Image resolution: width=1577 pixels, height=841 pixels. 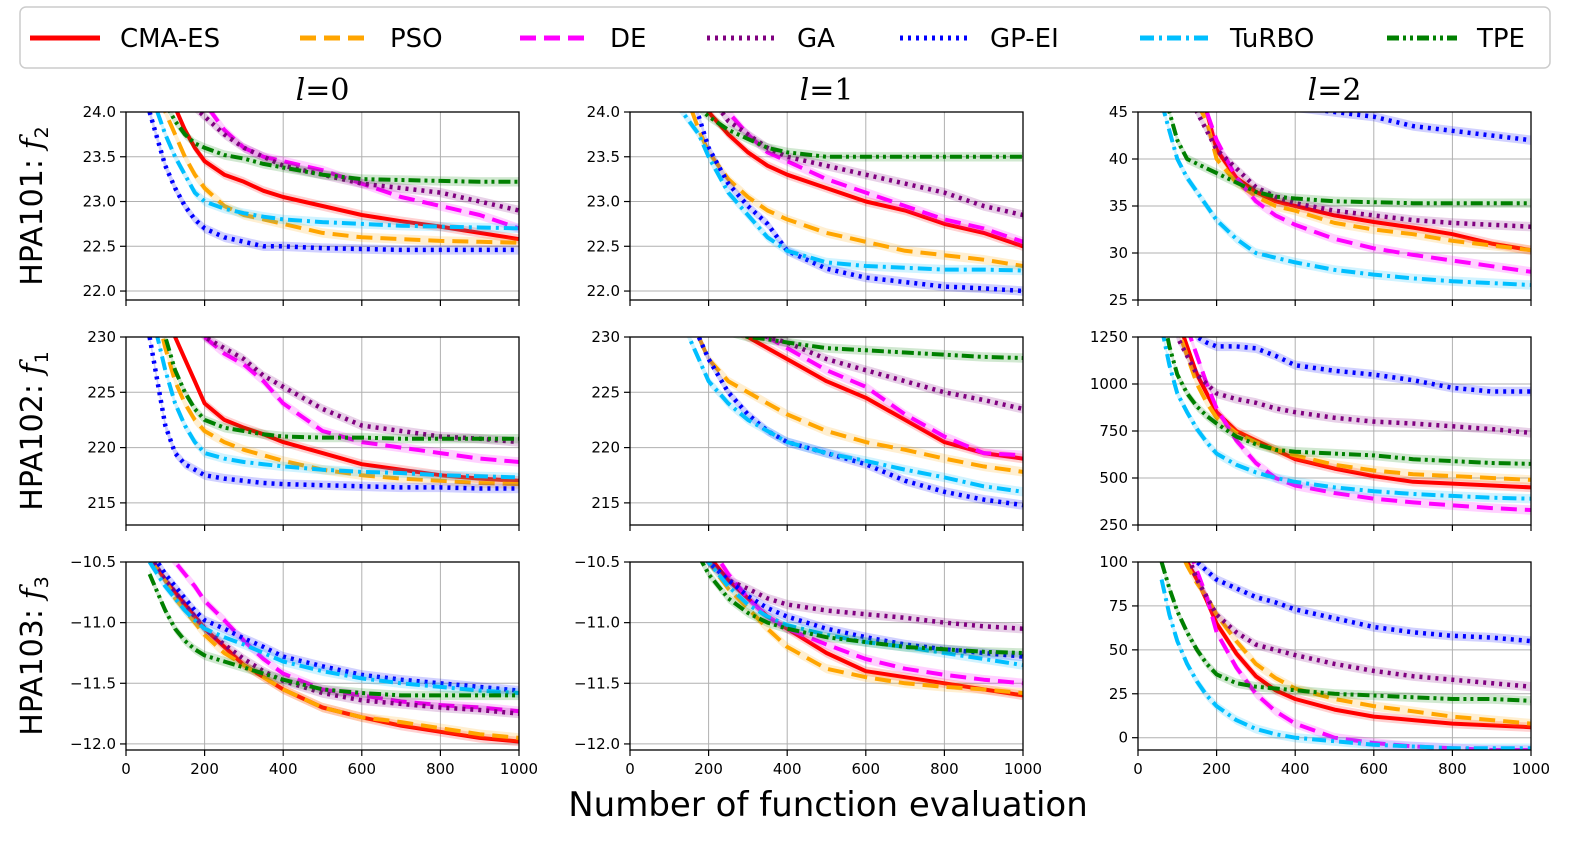 What do you see at coordinates (99, 291) in the screenshot?
I see `y-tick-label: 22.0` at bounding box center [99, 291].